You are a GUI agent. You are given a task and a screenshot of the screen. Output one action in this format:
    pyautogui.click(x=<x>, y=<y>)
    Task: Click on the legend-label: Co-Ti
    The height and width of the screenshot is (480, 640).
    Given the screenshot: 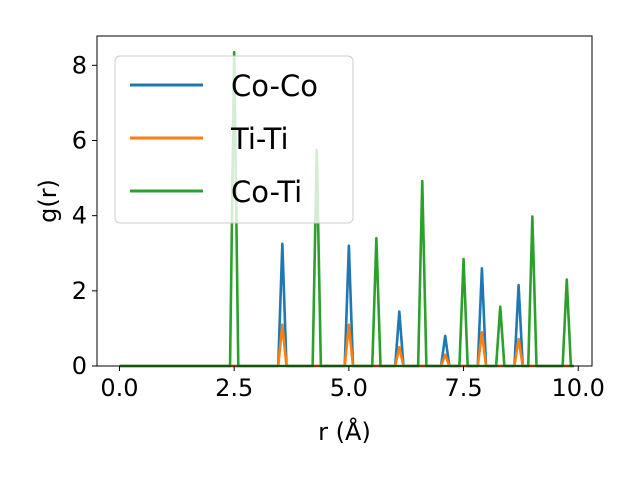 What is the action you would take?
    pyautogui.click(x=266, y=192)
    